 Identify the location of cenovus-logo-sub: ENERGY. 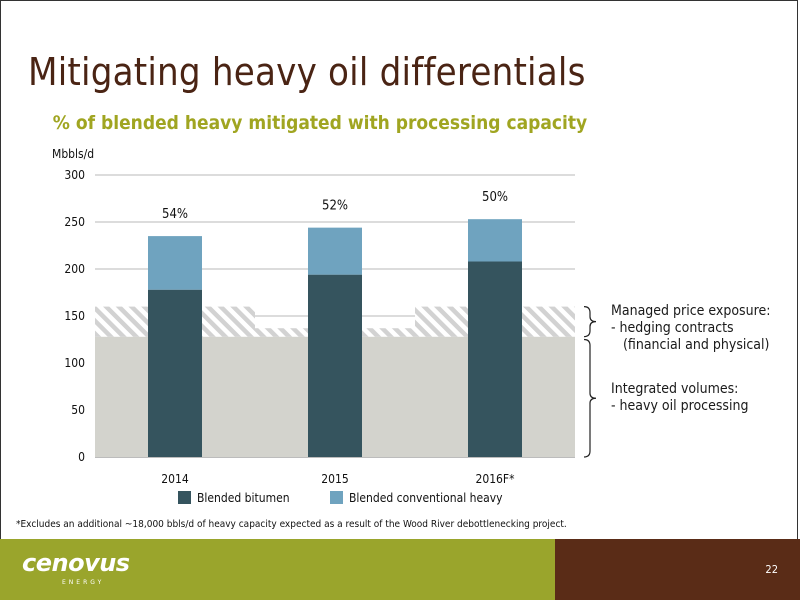
(83, 582).